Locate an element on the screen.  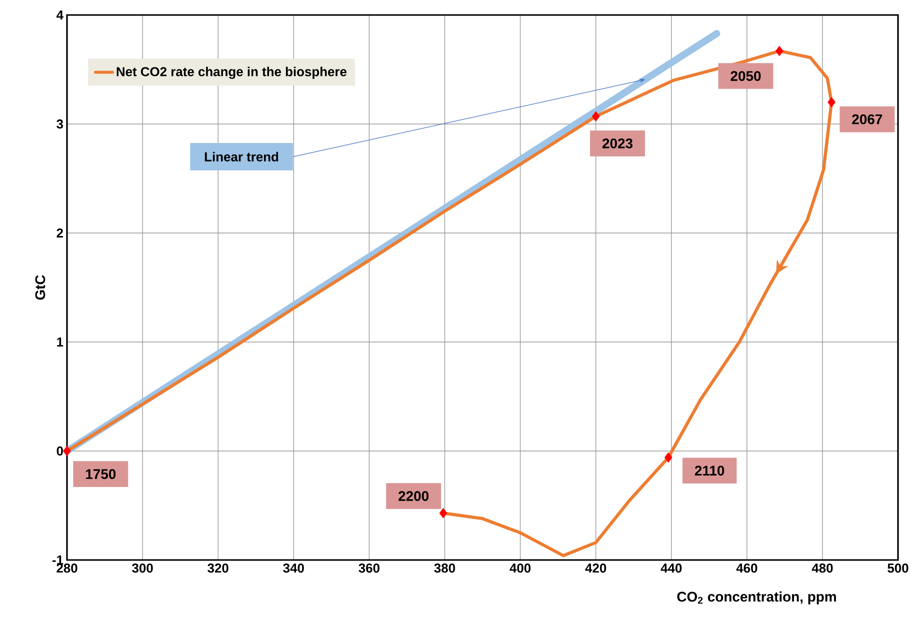
x-tick-label: 500 is located at coordinates (898, 568).